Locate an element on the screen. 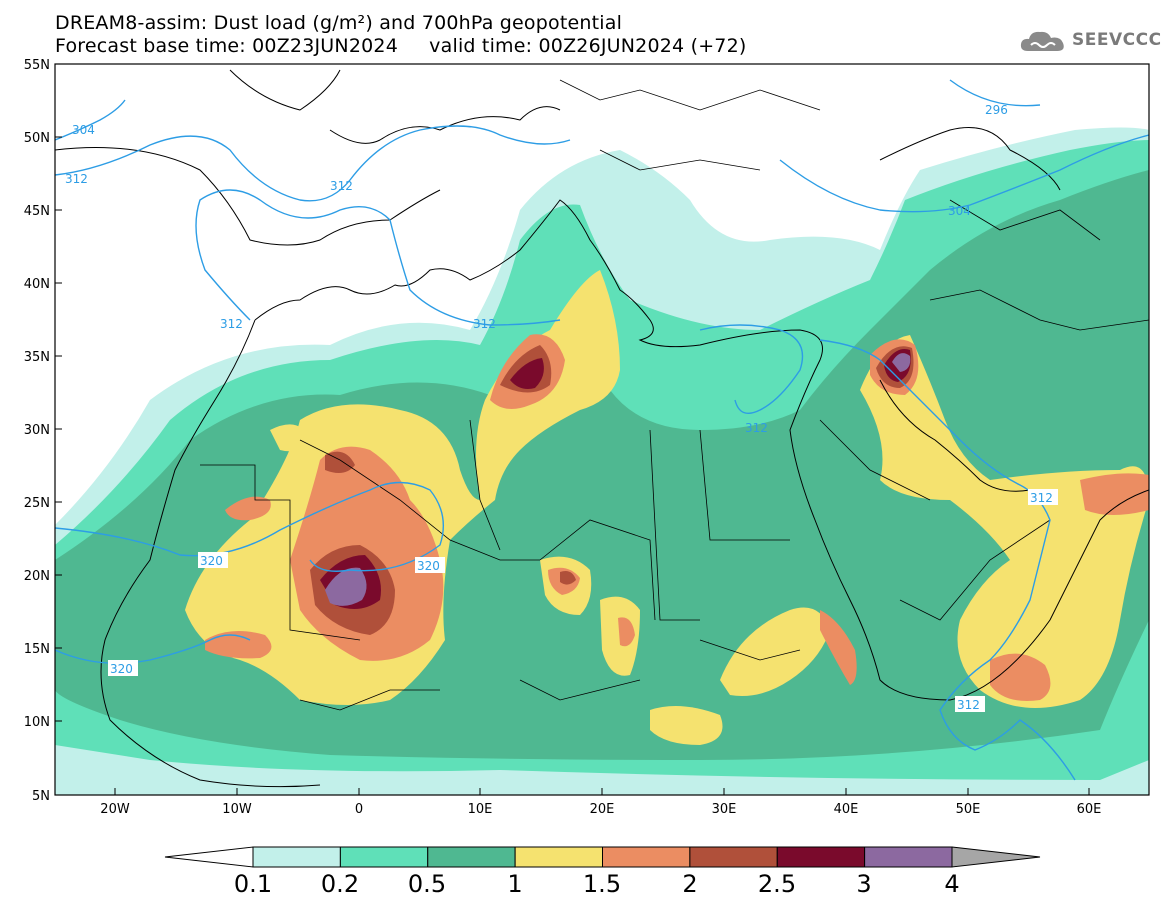  lon-label: 20E is located at coordinates (602, 809).